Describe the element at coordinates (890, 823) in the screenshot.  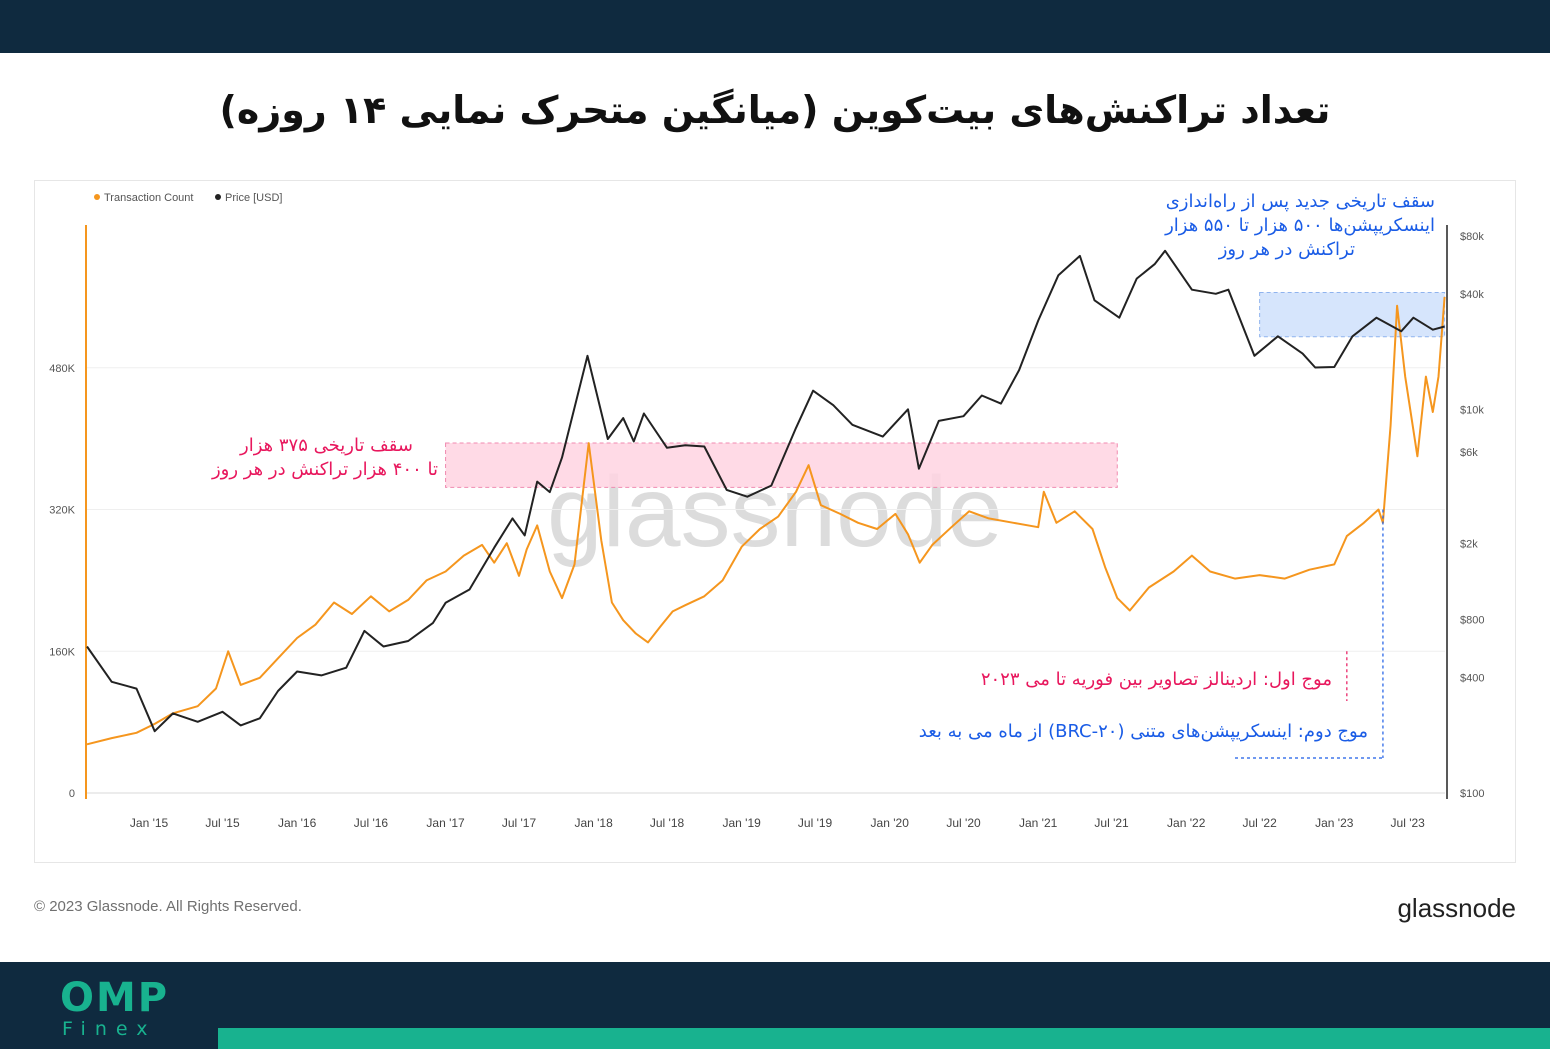
I see `x-tick-label: Jan '20` at that location.